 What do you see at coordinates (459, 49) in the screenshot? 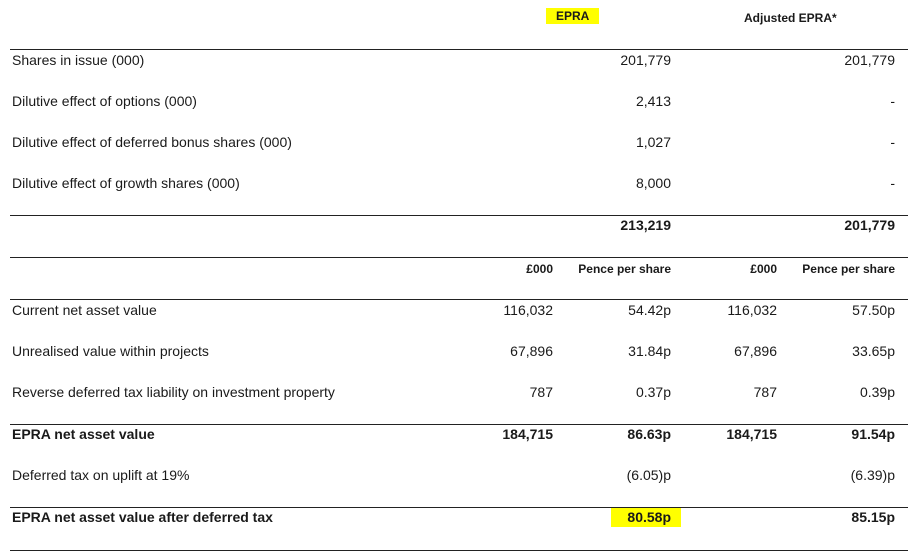
I see `top-rule` at bounding box center [459, 49].